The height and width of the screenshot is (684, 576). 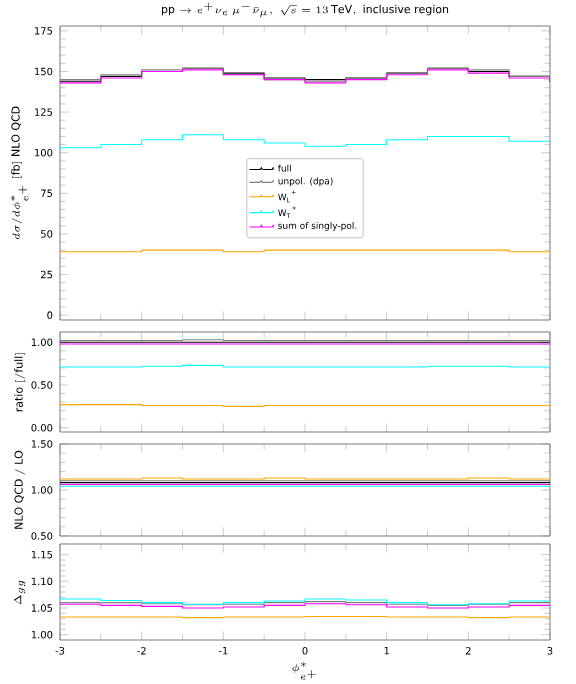 I want to click on y-axis-title: $d\sigma/d\phi^{*}_{e^{+}}\ [\mathrm{fb}]\ \mathrm{NLO\ QCD}$, so click(x=19, y=173).